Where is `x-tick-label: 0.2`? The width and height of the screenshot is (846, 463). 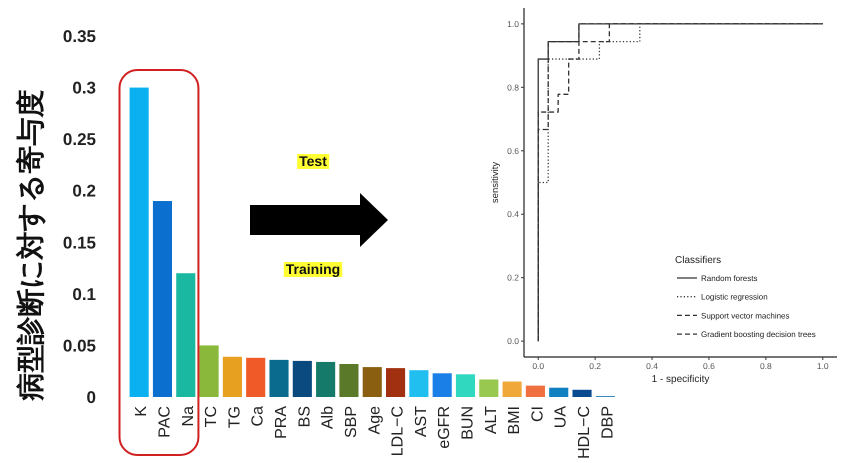
x-tick-label: 0.2 is located at coordinates (595, 366).